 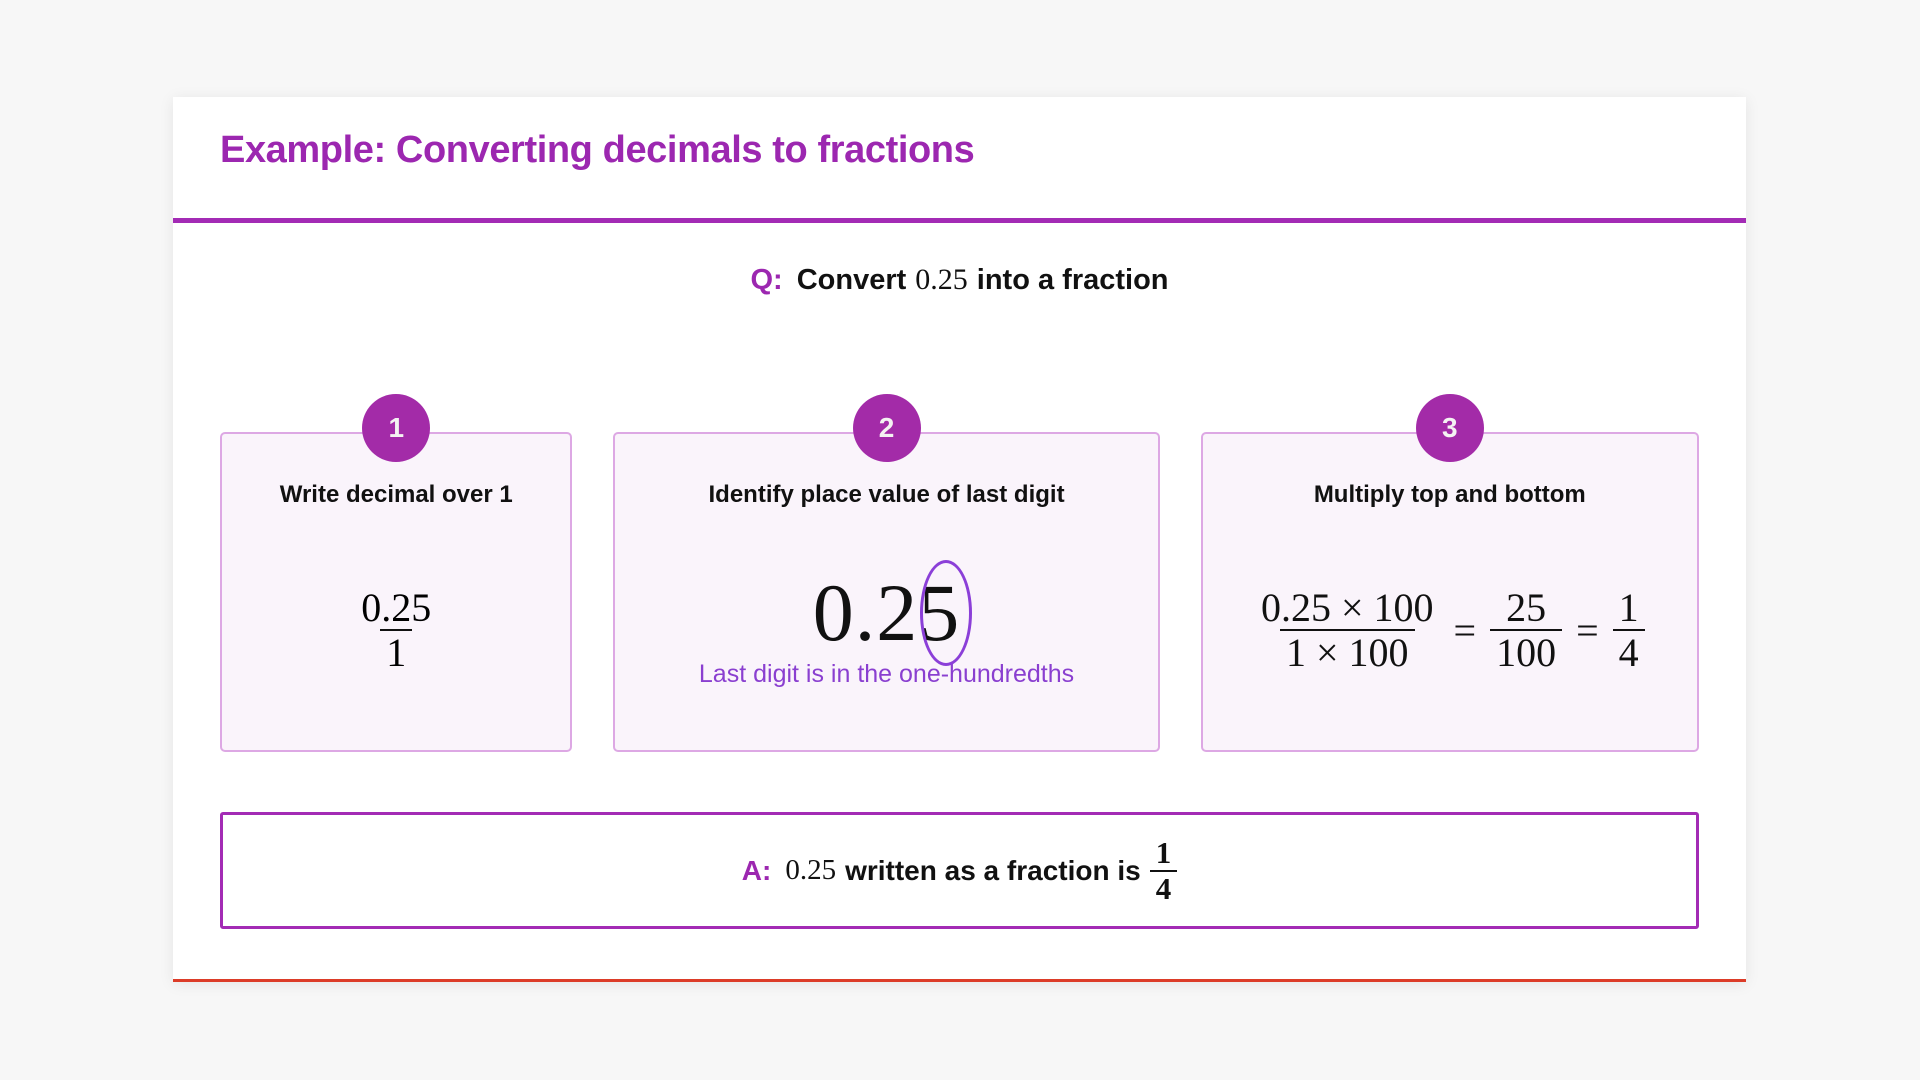 I want to click on answer-text: 0.25 written as a fraction is 1 4, so click(x=981, y=870).